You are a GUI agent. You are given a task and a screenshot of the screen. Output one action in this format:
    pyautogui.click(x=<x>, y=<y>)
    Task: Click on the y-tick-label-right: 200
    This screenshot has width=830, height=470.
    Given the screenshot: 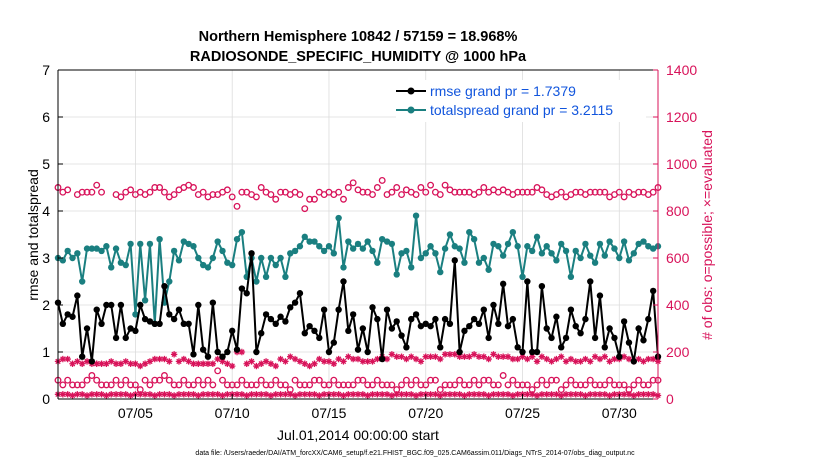 What is the action you would take?
    pyautogui.click(x=678, y=352)
    